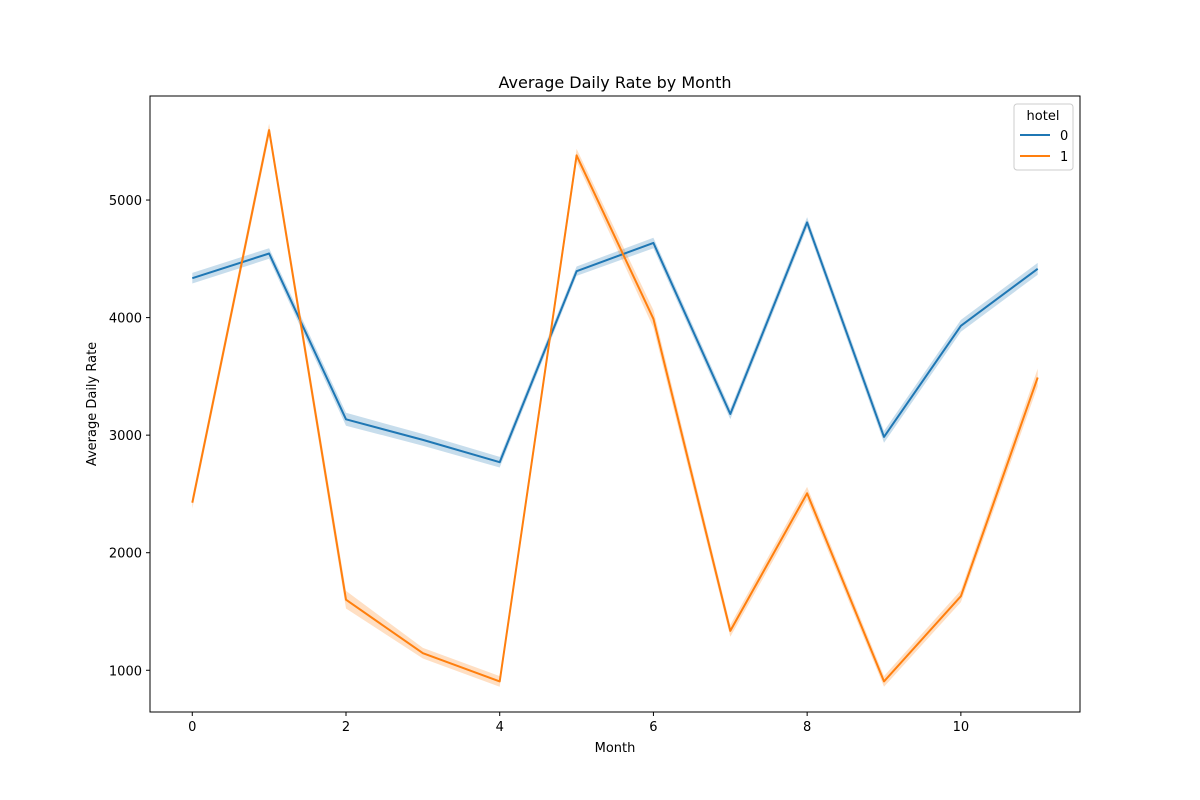 The height and width of the screenshot is (800, 1200). What do you see at coordinates (961, 727) in the screenshot?
I see `x-tick-label: 10` at bounding box center [961, 727].